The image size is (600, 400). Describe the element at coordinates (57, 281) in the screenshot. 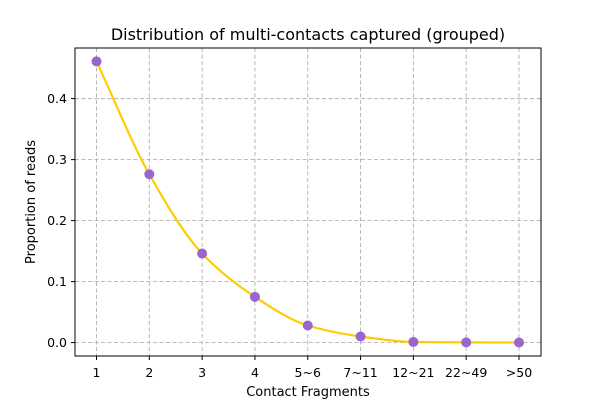

I see `y-tick-label: 0.1` at that location.